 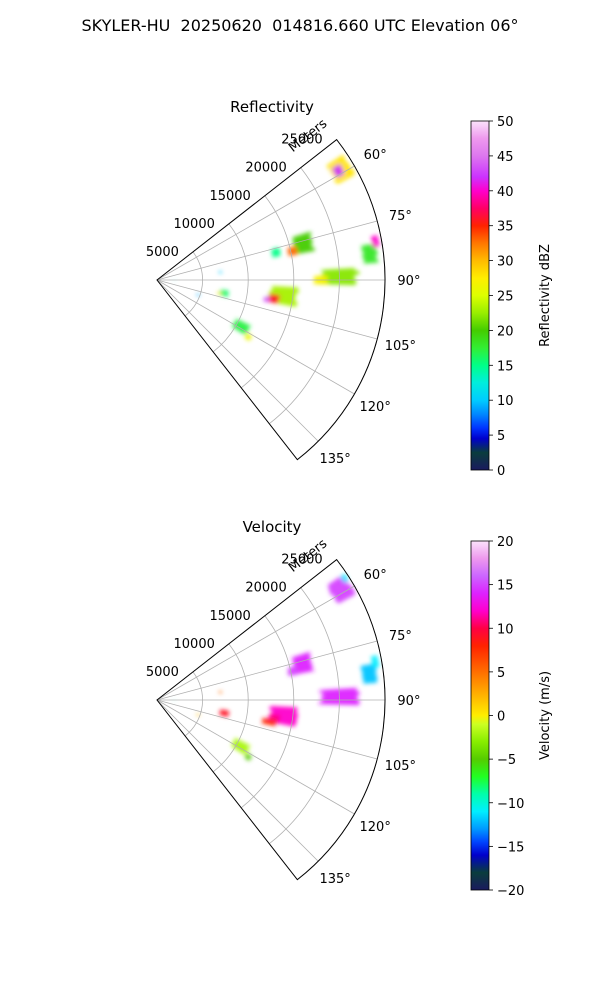 I want to click on echo-layer, so click(x=276, y=248).